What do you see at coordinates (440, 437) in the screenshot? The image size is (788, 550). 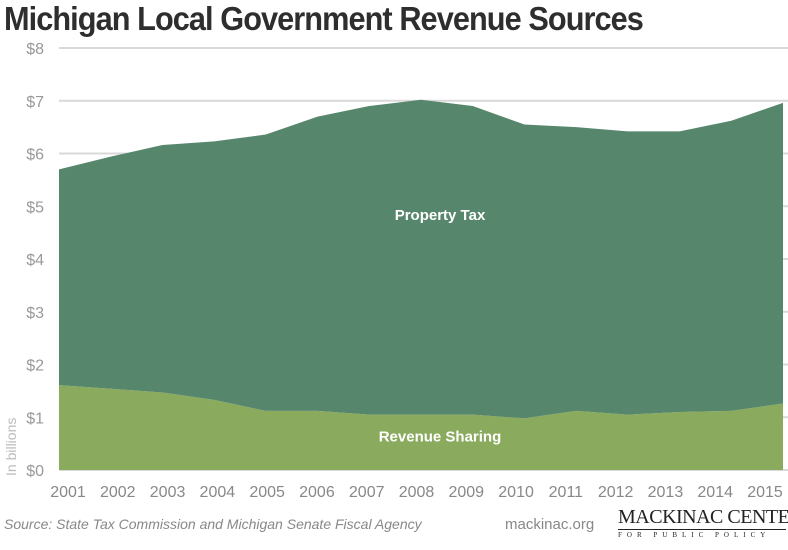 I see `series-label: Revenue Sharing` at bounding box center [440, 437].